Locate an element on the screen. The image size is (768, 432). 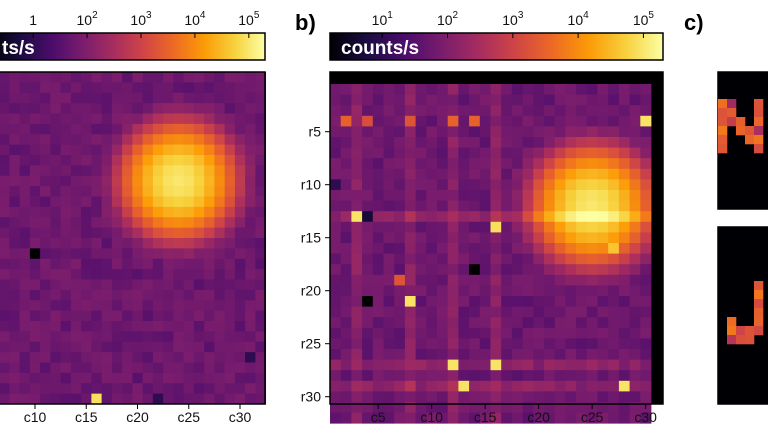
colorbar-a-bar is located at coordinates (133, 46).